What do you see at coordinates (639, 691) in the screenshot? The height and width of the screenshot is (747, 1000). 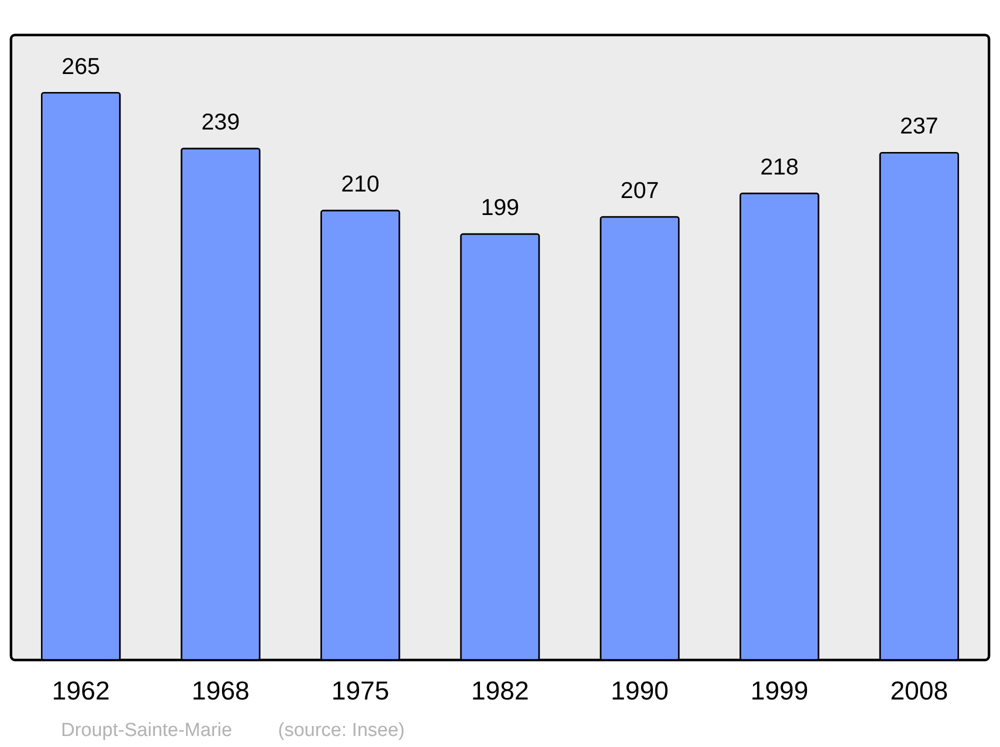 I see `x-tick-label: 1990` at bounding box center [639, 691].